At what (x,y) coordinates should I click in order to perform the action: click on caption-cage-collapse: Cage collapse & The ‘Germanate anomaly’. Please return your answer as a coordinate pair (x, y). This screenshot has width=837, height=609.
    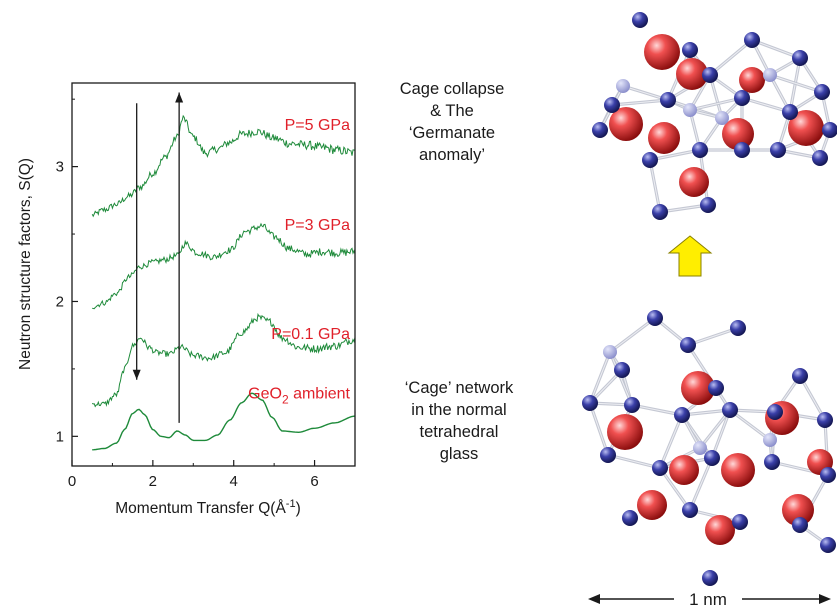
    Looking at the image, I should click on (452, 122).